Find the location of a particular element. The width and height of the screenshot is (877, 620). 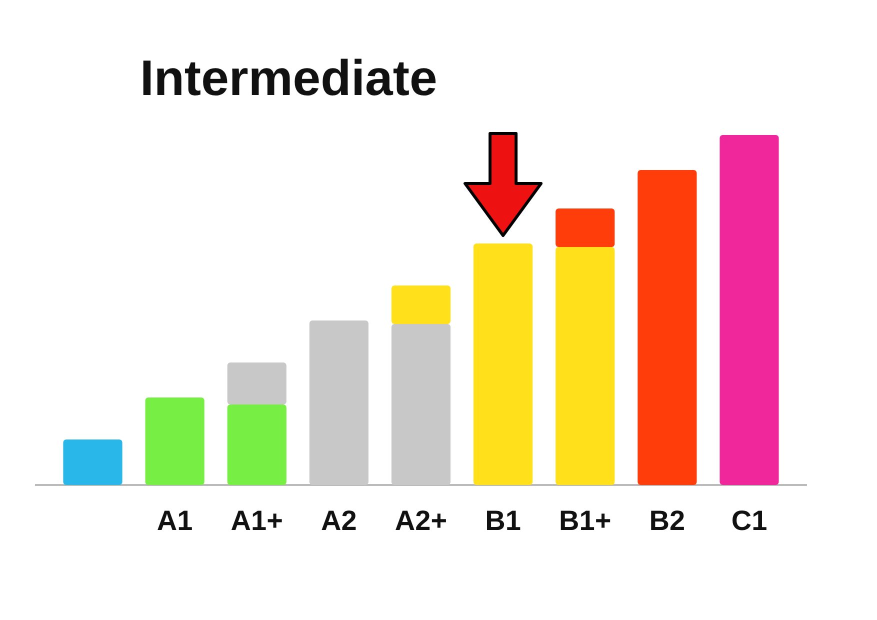

x-tick-label: A2 is located at coordinates (339, 520).